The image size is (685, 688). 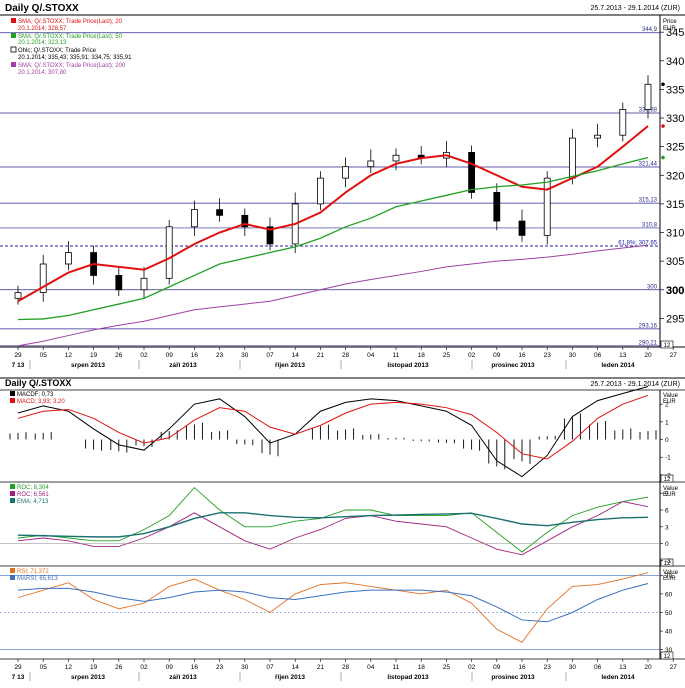 What do you see at coordinates (183, 365) in the screenshot?
I see `main-month-2: září 2013` at bounding box center [183, 365].